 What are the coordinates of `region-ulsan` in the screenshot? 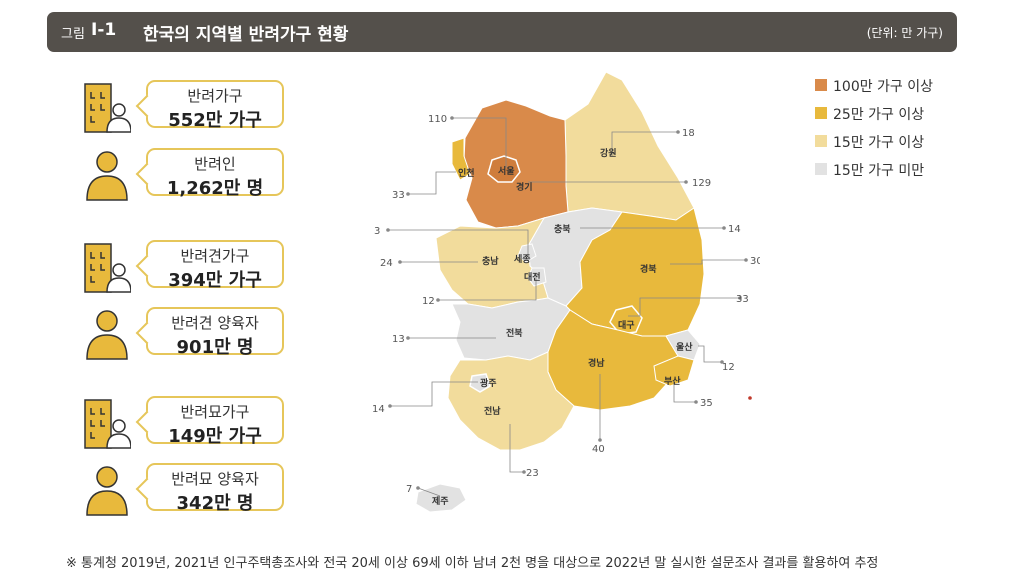 It's located at (683, 345).